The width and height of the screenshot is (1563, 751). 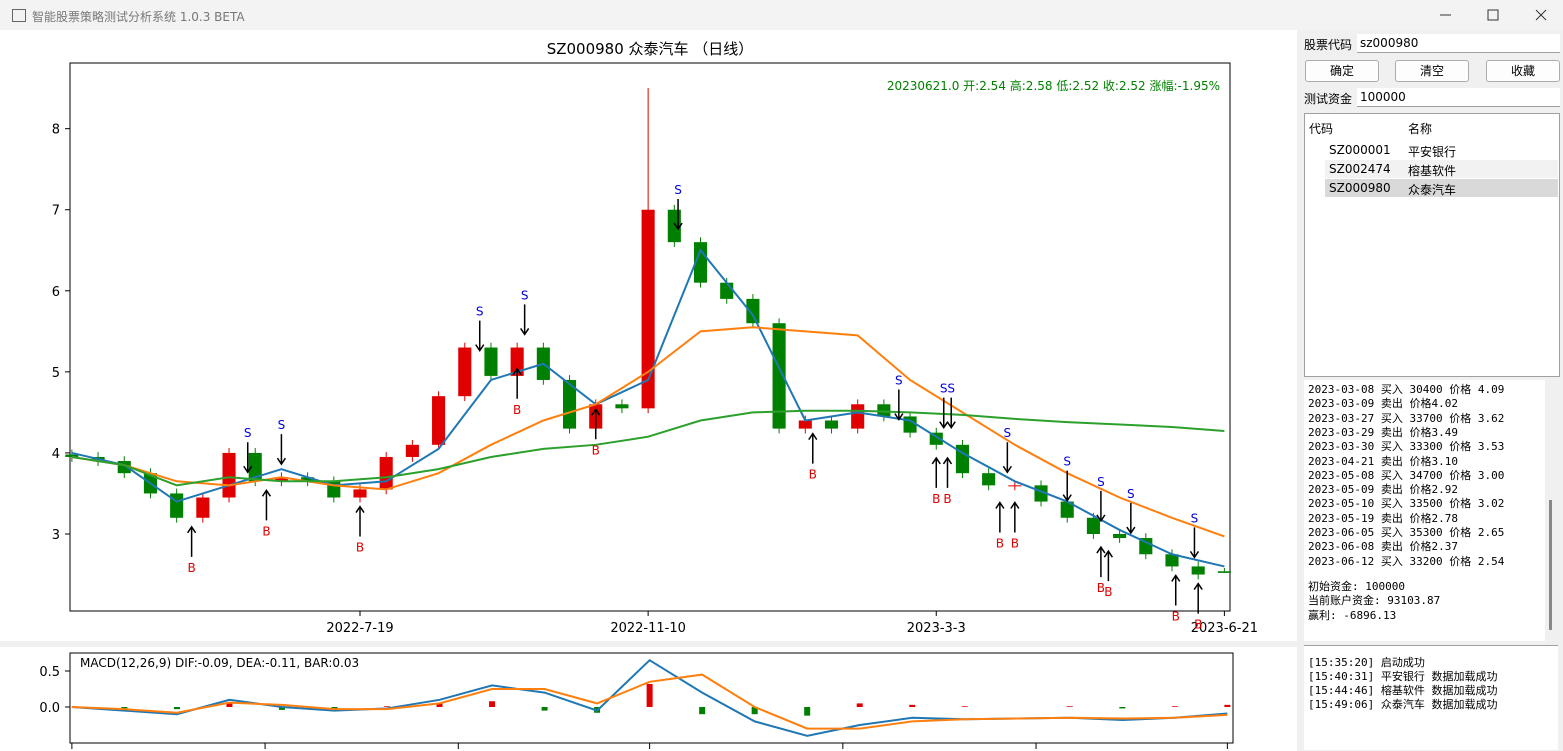 What do you see at coordinates (1432, 152) in the screenshot?
I see `table-cell: 平安银行` at bounding box center [1432, 152].